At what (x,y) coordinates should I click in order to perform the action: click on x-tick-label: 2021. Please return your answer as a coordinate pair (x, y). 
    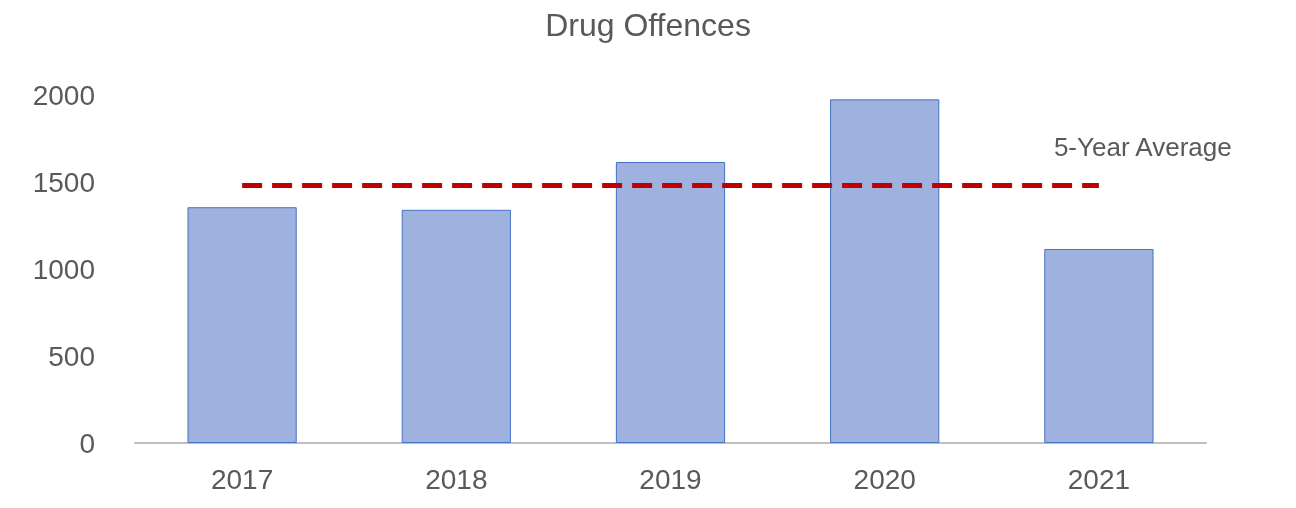
    Looking at the image, I should click on (1099, 479).